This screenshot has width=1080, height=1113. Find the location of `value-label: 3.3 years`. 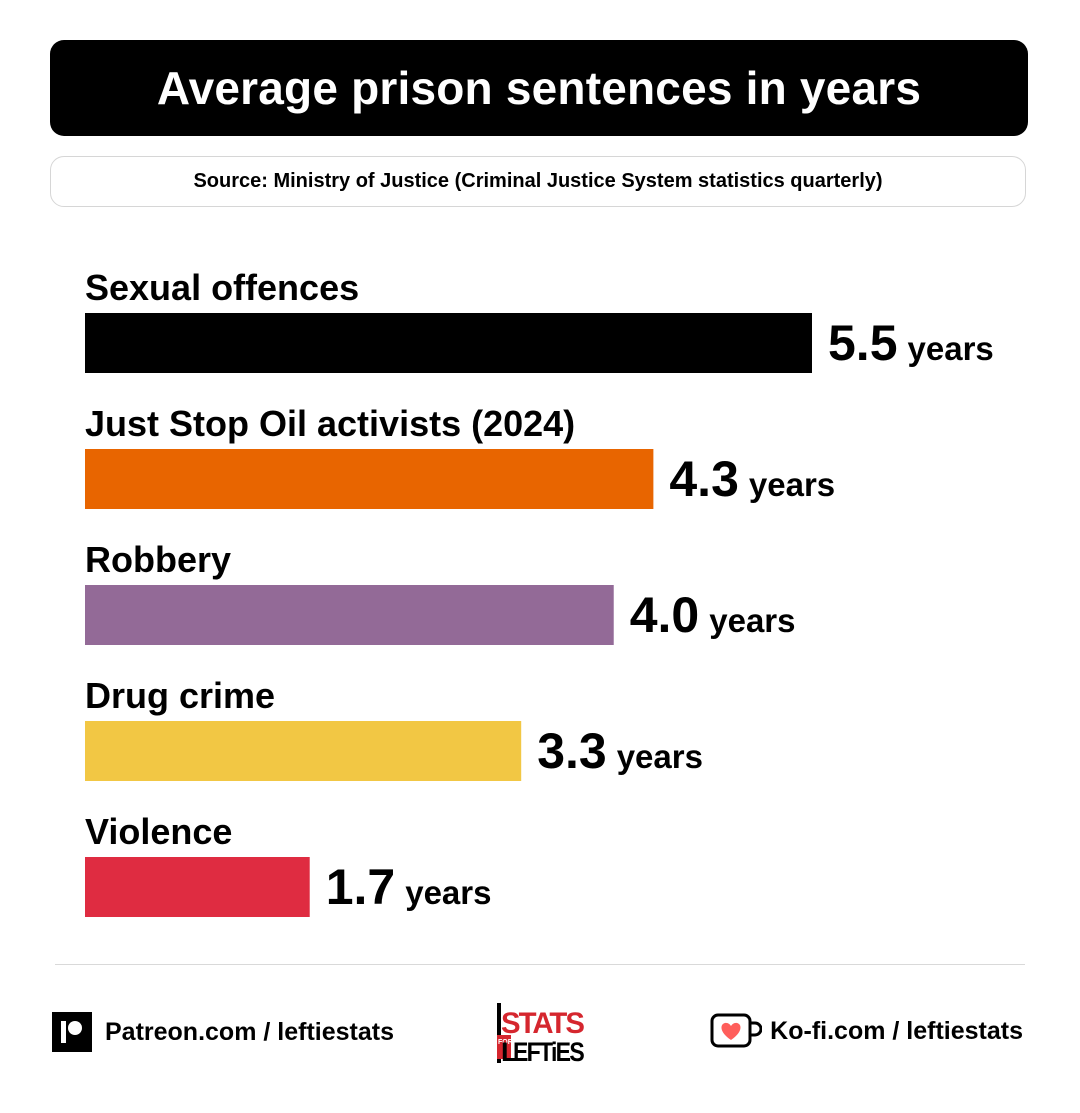

value-label: 3.3 years is located at coordinates (620, 751).